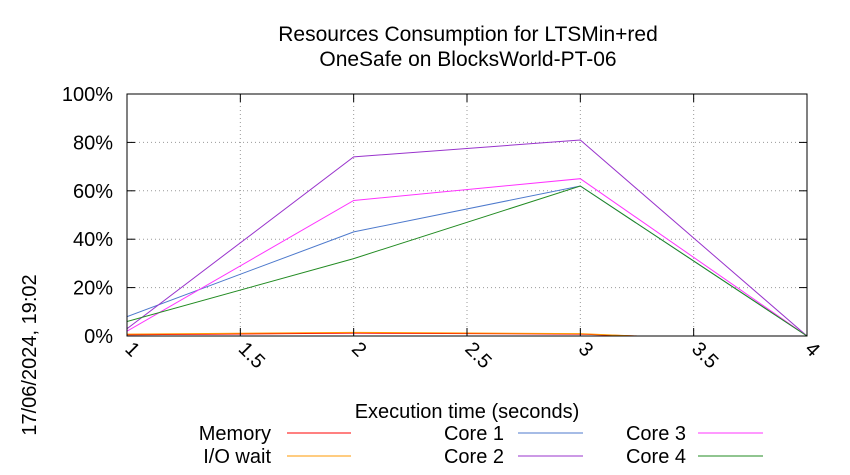 The image size is (850, 475). What do you see at coordinates (87, 95) in the screenshot?
I see `y-tick-label: 100%` at bounding box center [87, 95].